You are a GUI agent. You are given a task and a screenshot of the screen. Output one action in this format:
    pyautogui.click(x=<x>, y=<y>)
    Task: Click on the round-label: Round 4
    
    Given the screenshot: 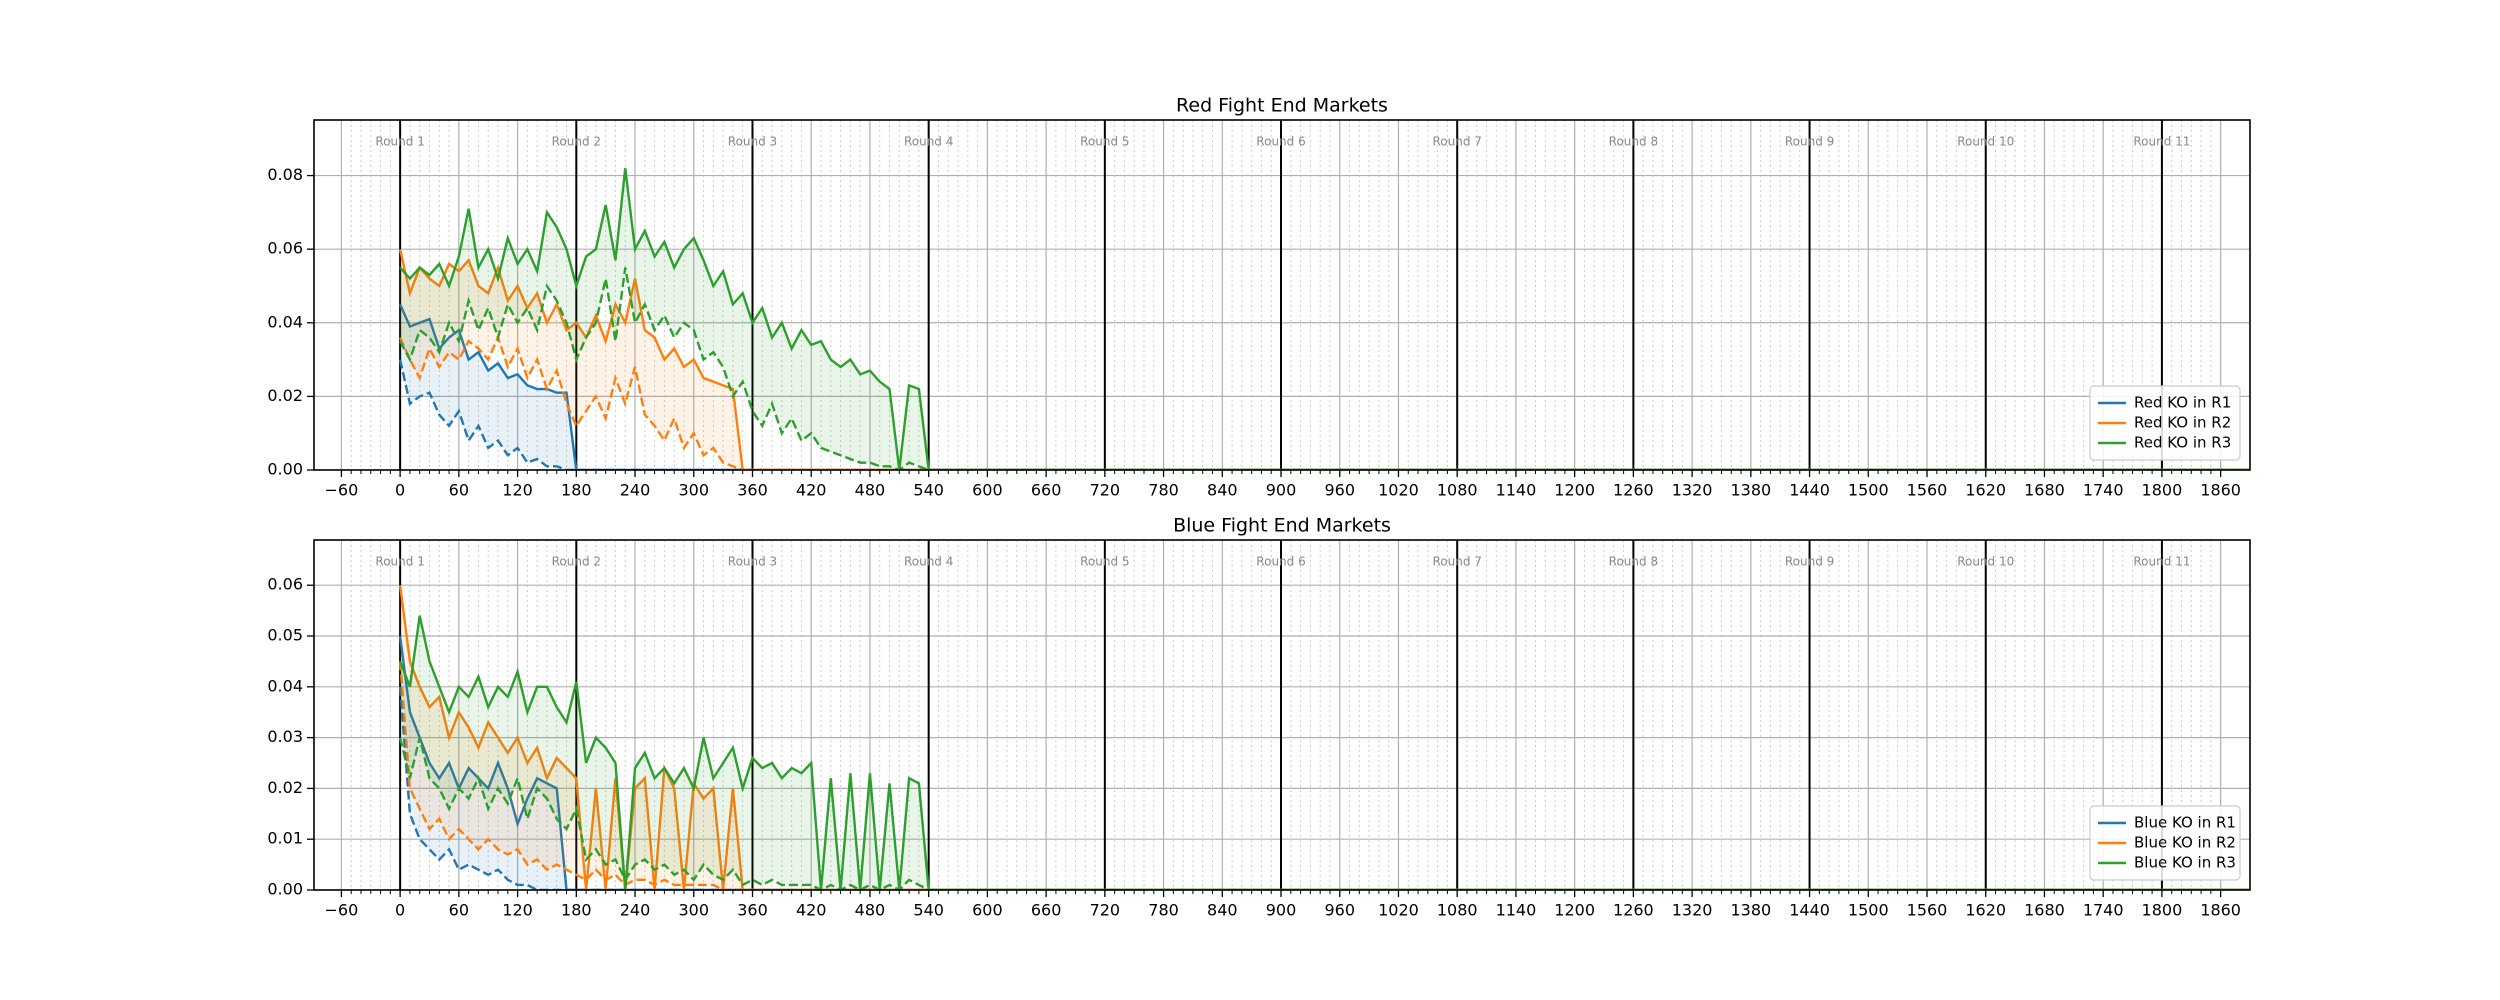 What is the action you would take?
    pyautogui.click(x=928, y=142)
    